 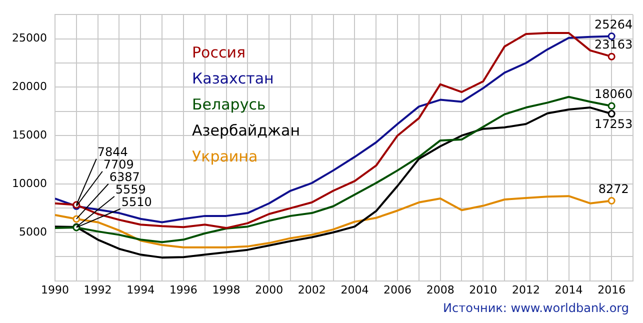 What do you see at coordinates (98, 289) in the screenshot?
I see `x-tick-label: 1992` at bounding box center [98, 289].